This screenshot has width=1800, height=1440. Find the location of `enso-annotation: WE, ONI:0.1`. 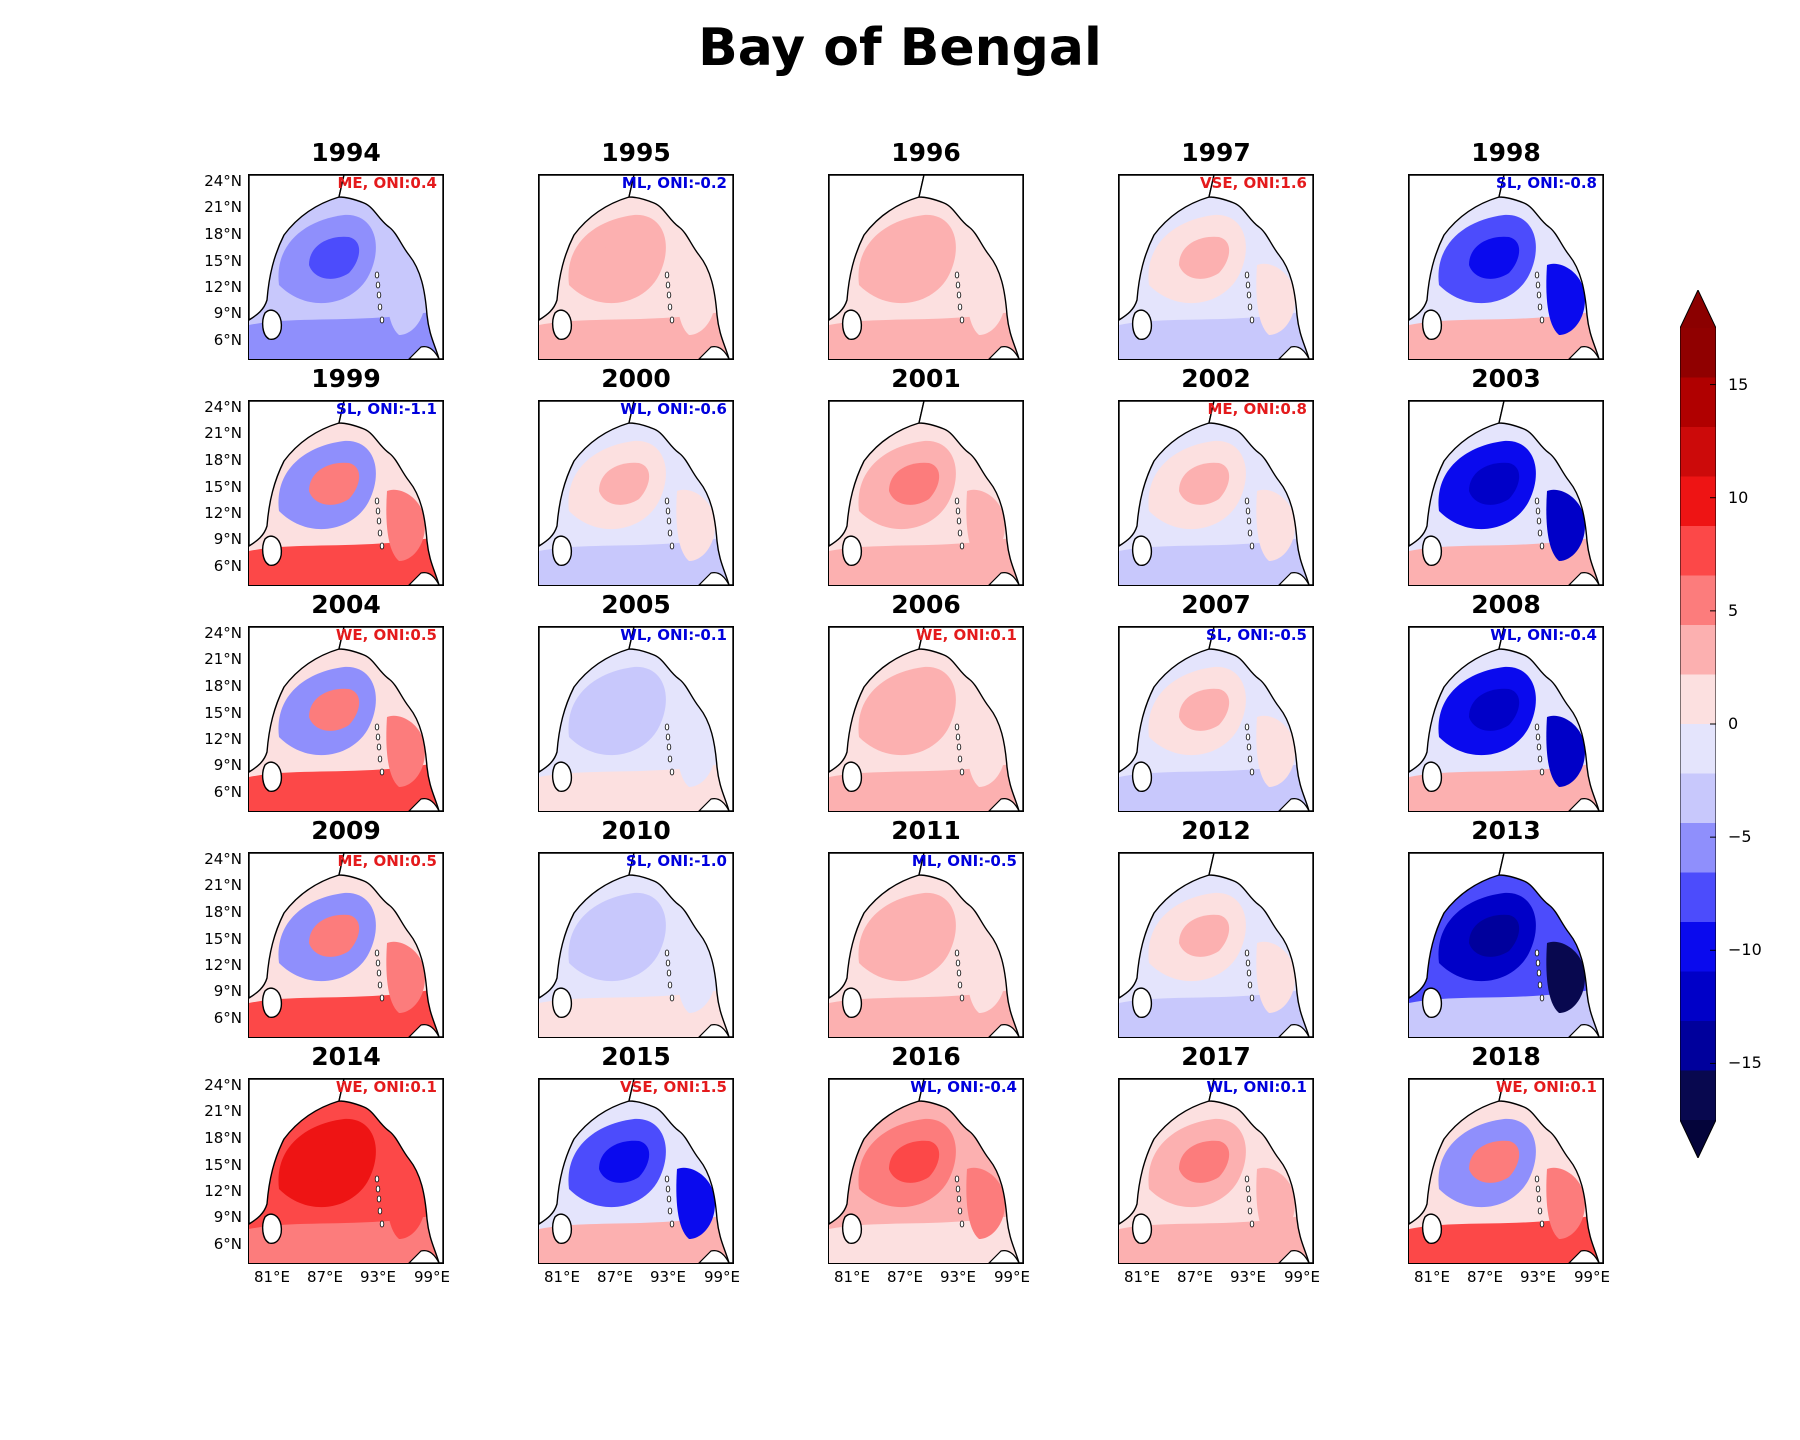

enso-annotation: WE, ONI:0.1 is located at coordinates (1546, 1087).